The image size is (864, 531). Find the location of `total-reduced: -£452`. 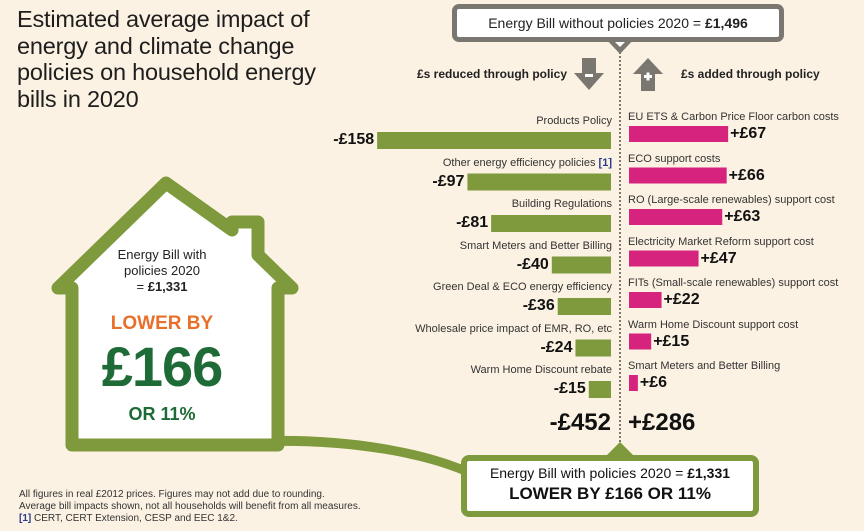

total-reduced: -£452 is located at coordinates (580, 422).